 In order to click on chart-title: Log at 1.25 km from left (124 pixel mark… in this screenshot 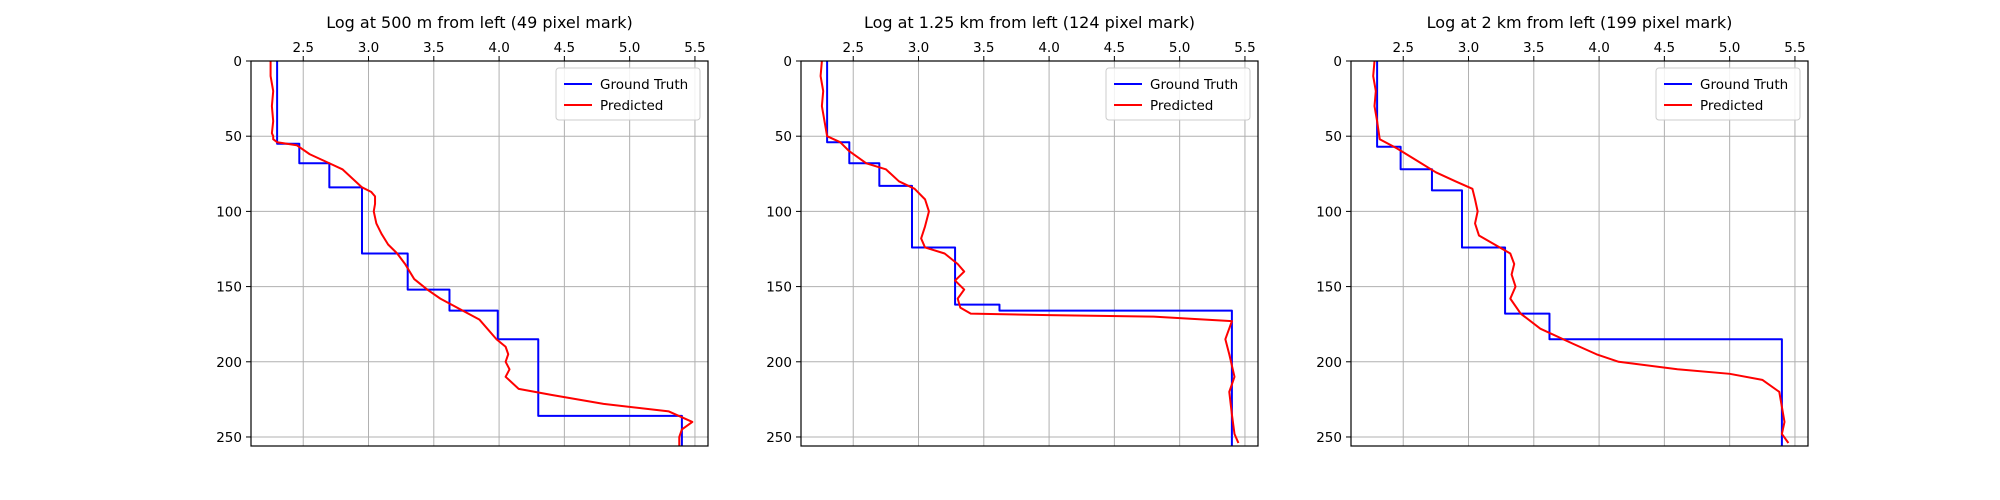, I will do `click(1029, 22)`.